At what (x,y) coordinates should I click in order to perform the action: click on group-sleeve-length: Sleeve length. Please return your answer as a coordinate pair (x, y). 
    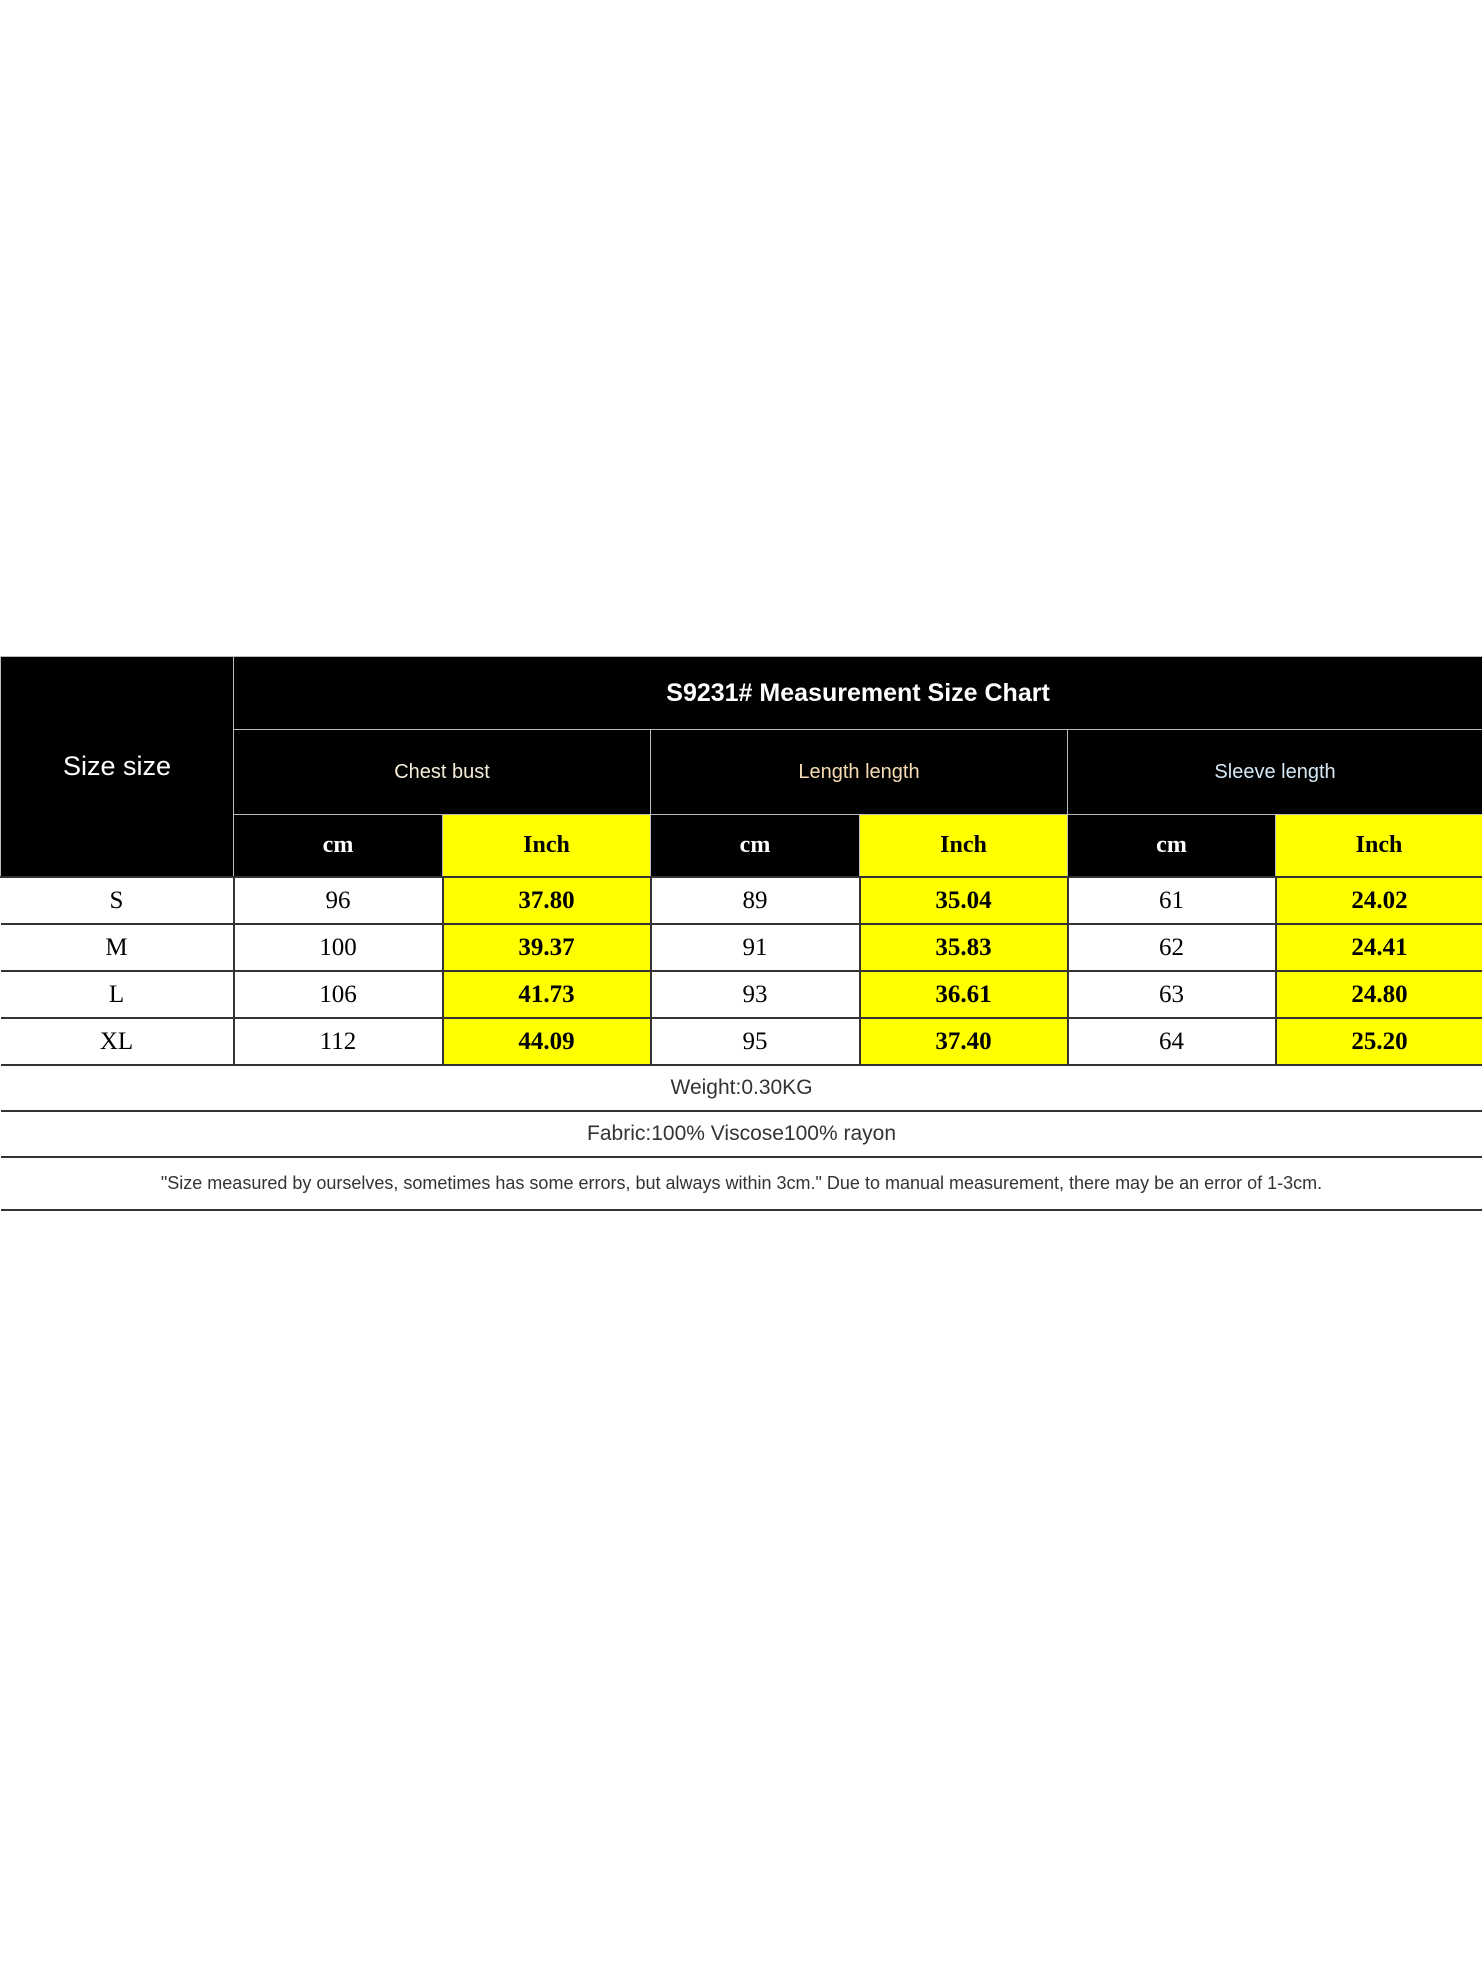
    Looking at the image, I should click on (1274, 772).